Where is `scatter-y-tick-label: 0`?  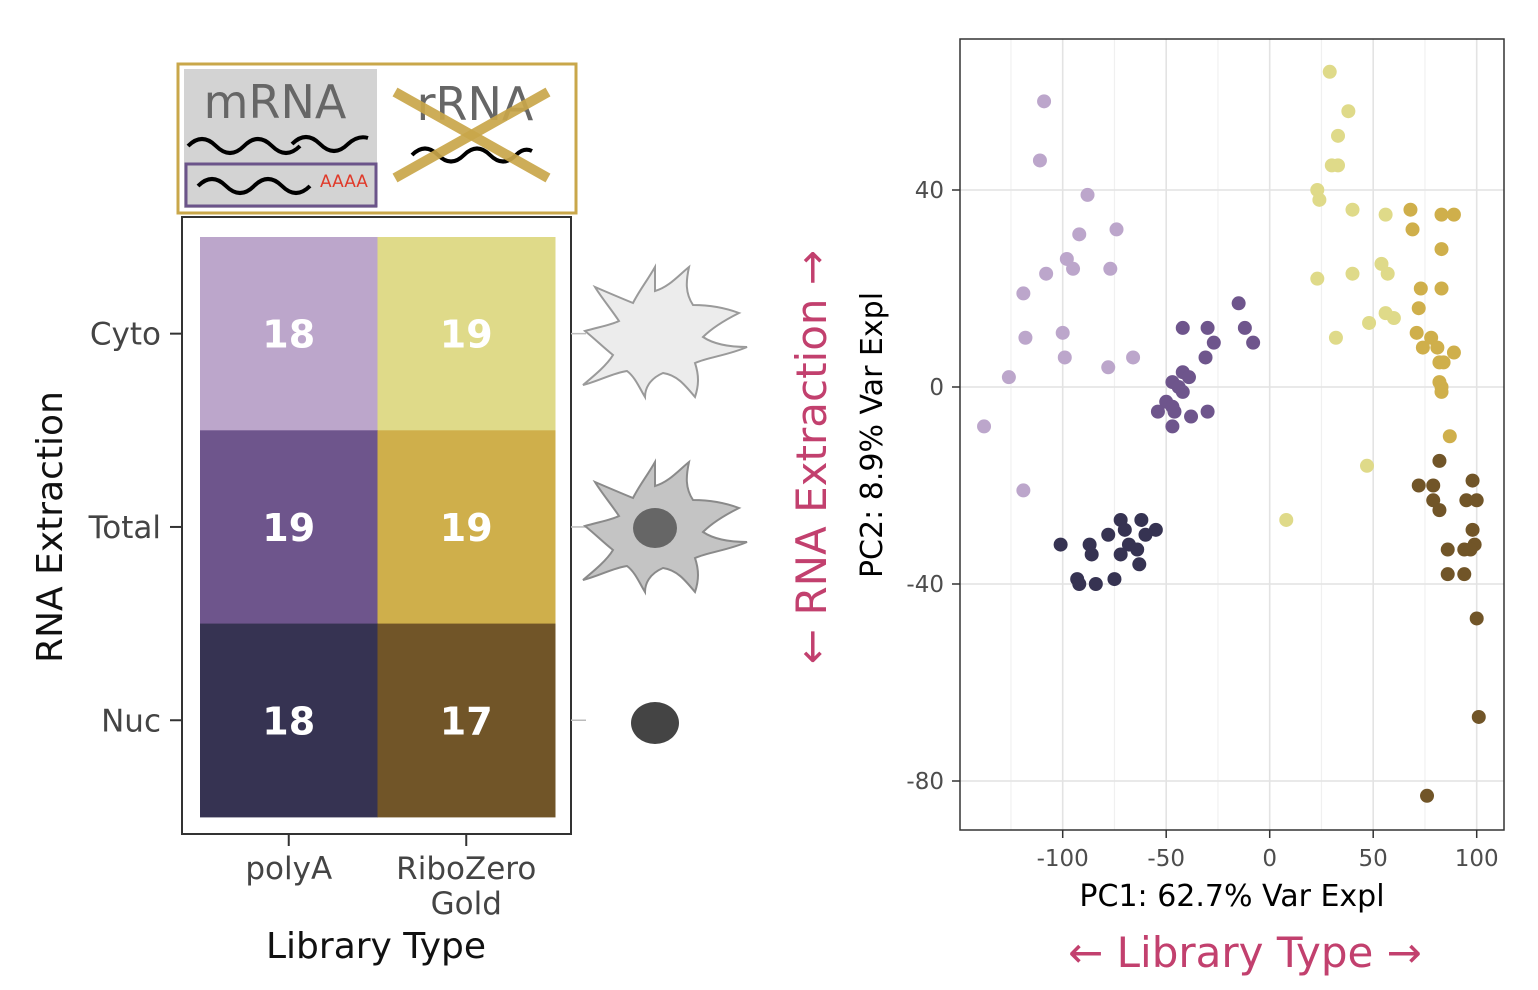 scatter-y-tick-label: 0 is located at coordinates (936, 388).